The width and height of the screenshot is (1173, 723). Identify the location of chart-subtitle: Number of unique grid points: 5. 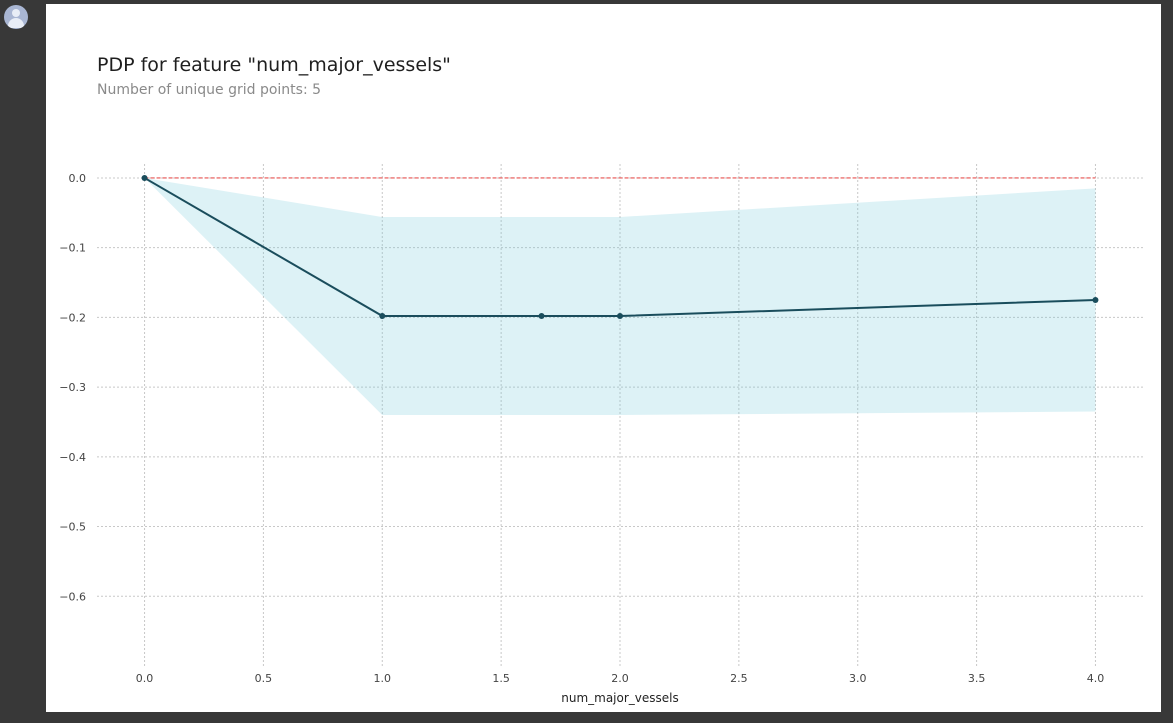
(209, 90).